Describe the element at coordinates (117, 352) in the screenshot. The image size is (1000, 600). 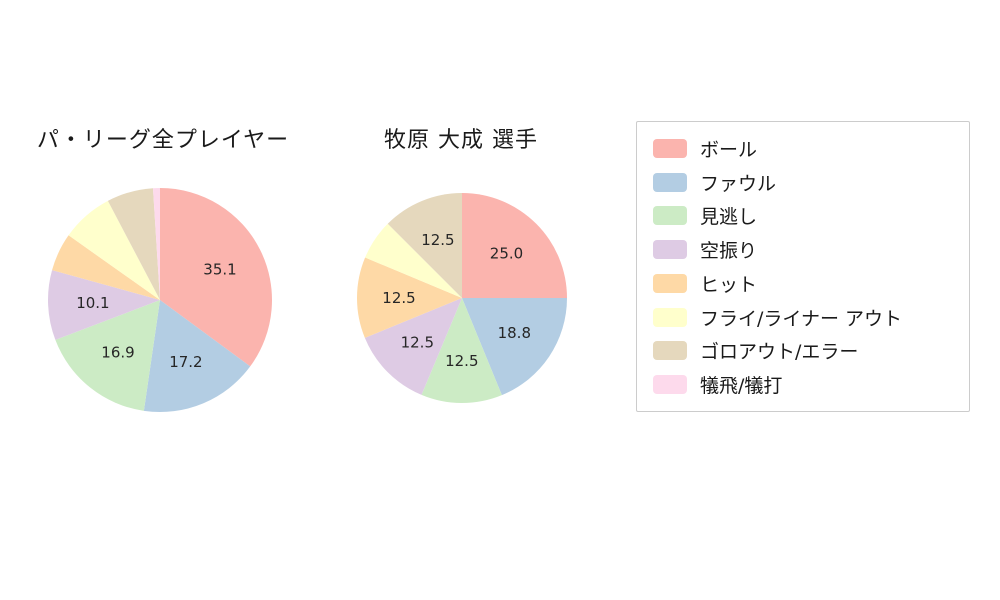
I see `pie-value-label: 16.9` at that location.